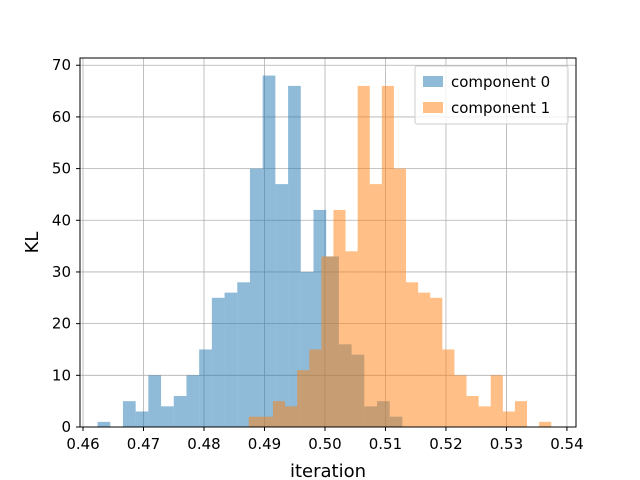  What do you see at coordinates (506, 444) in the screenshot?
I see `x-tick-label: 0.53` at bounding box center [506, 444].